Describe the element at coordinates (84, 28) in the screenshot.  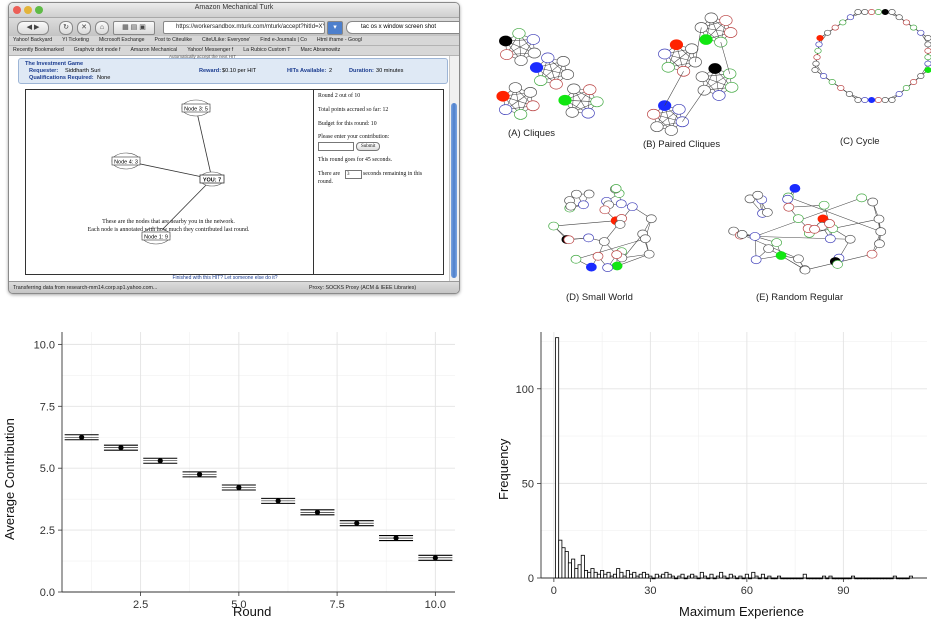
I see `stop-icon: ✕` at that location.